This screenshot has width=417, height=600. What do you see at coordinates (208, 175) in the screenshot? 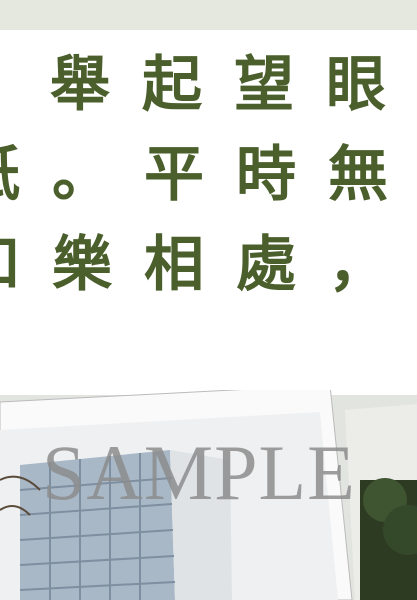
I see `text-line: 紙。平時無` at bounding box center [208, 175].